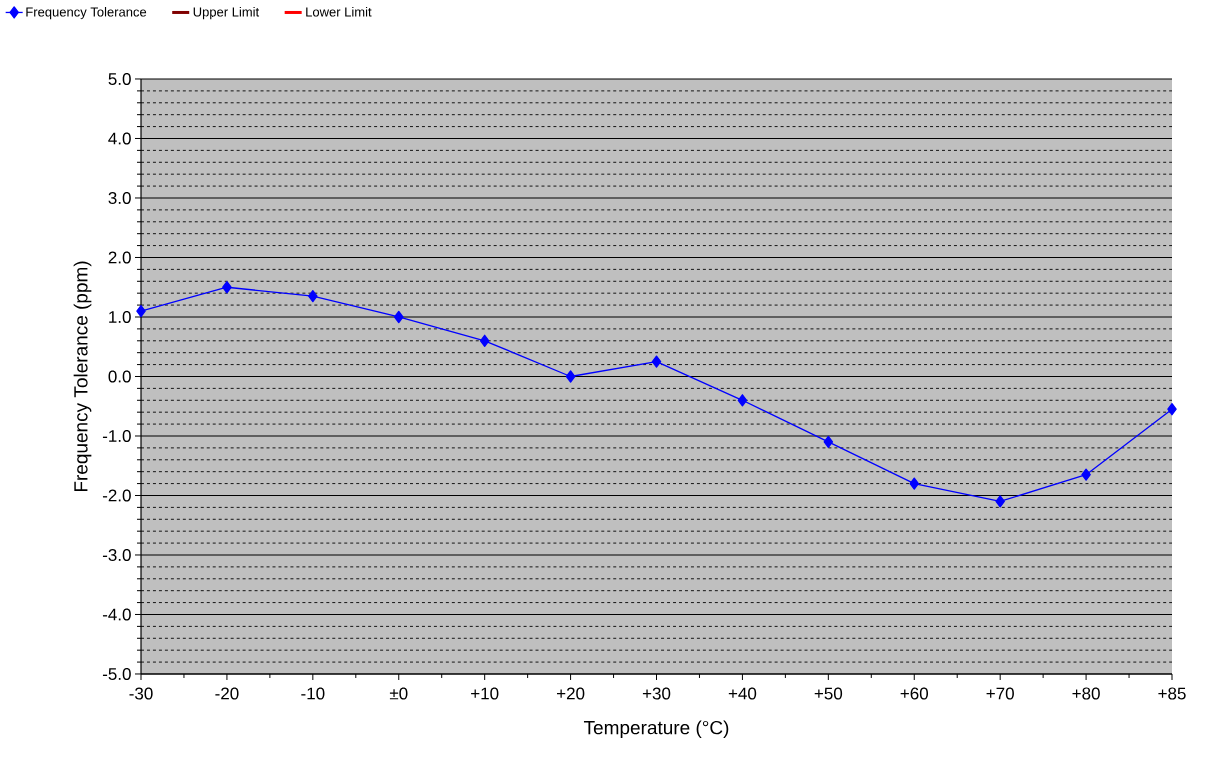  Describe the element at coordinates (119, 376) in the screenshot. I see `y-tick-label: 0.0` at that location.